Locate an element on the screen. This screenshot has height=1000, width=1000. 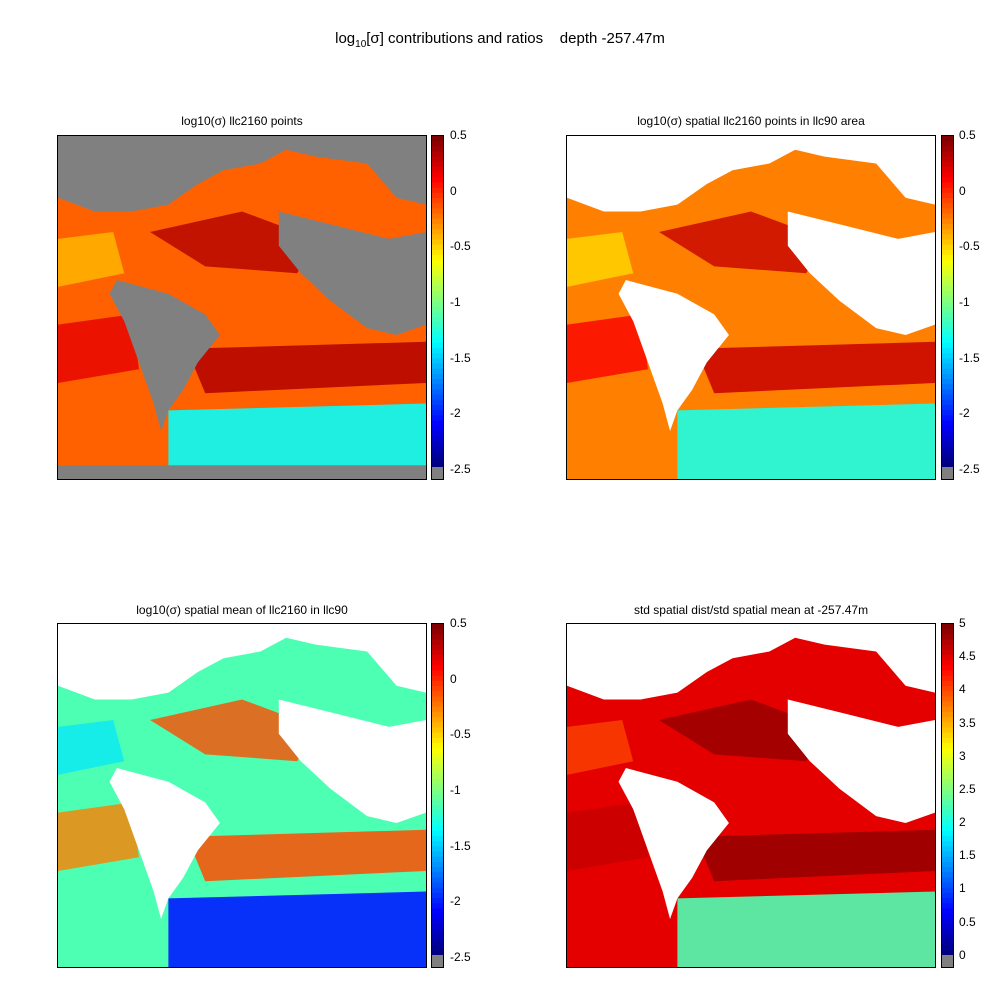
figure-title-subscript: 10 is located at coordinates (361, 44).